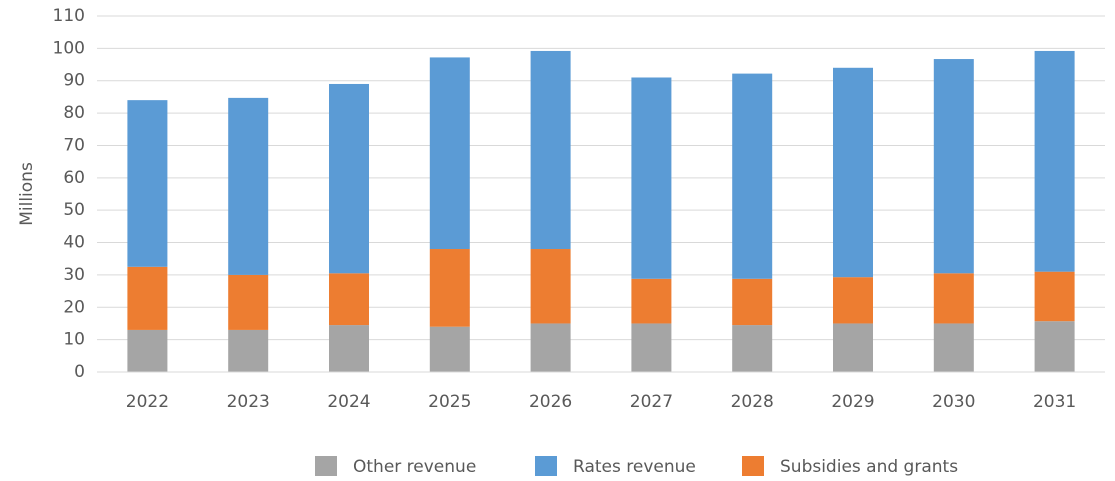 Image resolution: width=1115 pixels, height=481 pixels. Describe the element at coordinates (27, 194) in the screenshot. I see `y-axis-label: Millions` at that location.